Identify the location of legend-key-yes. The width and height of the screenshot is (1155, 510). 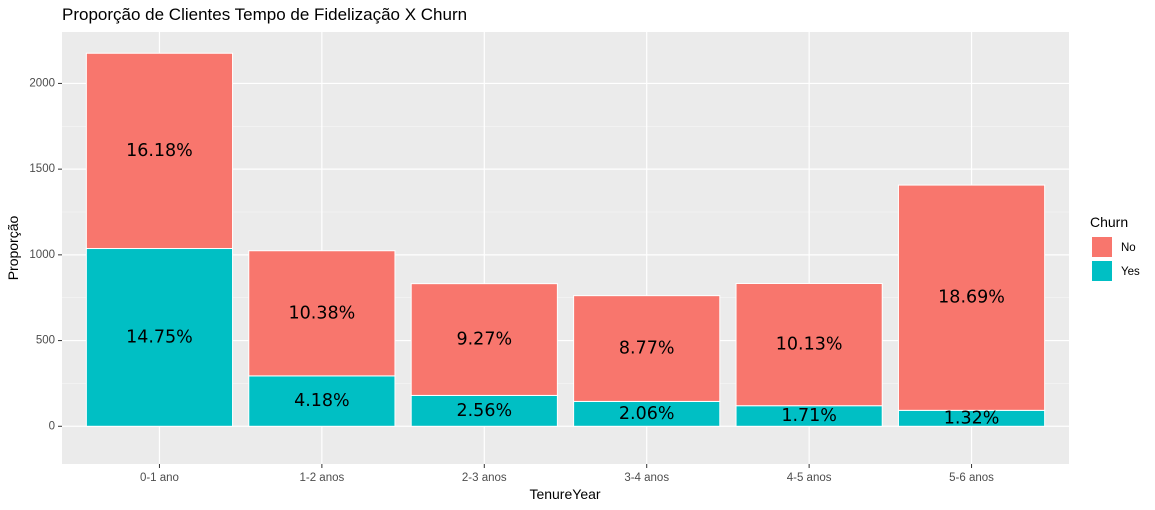
(1102, 271).